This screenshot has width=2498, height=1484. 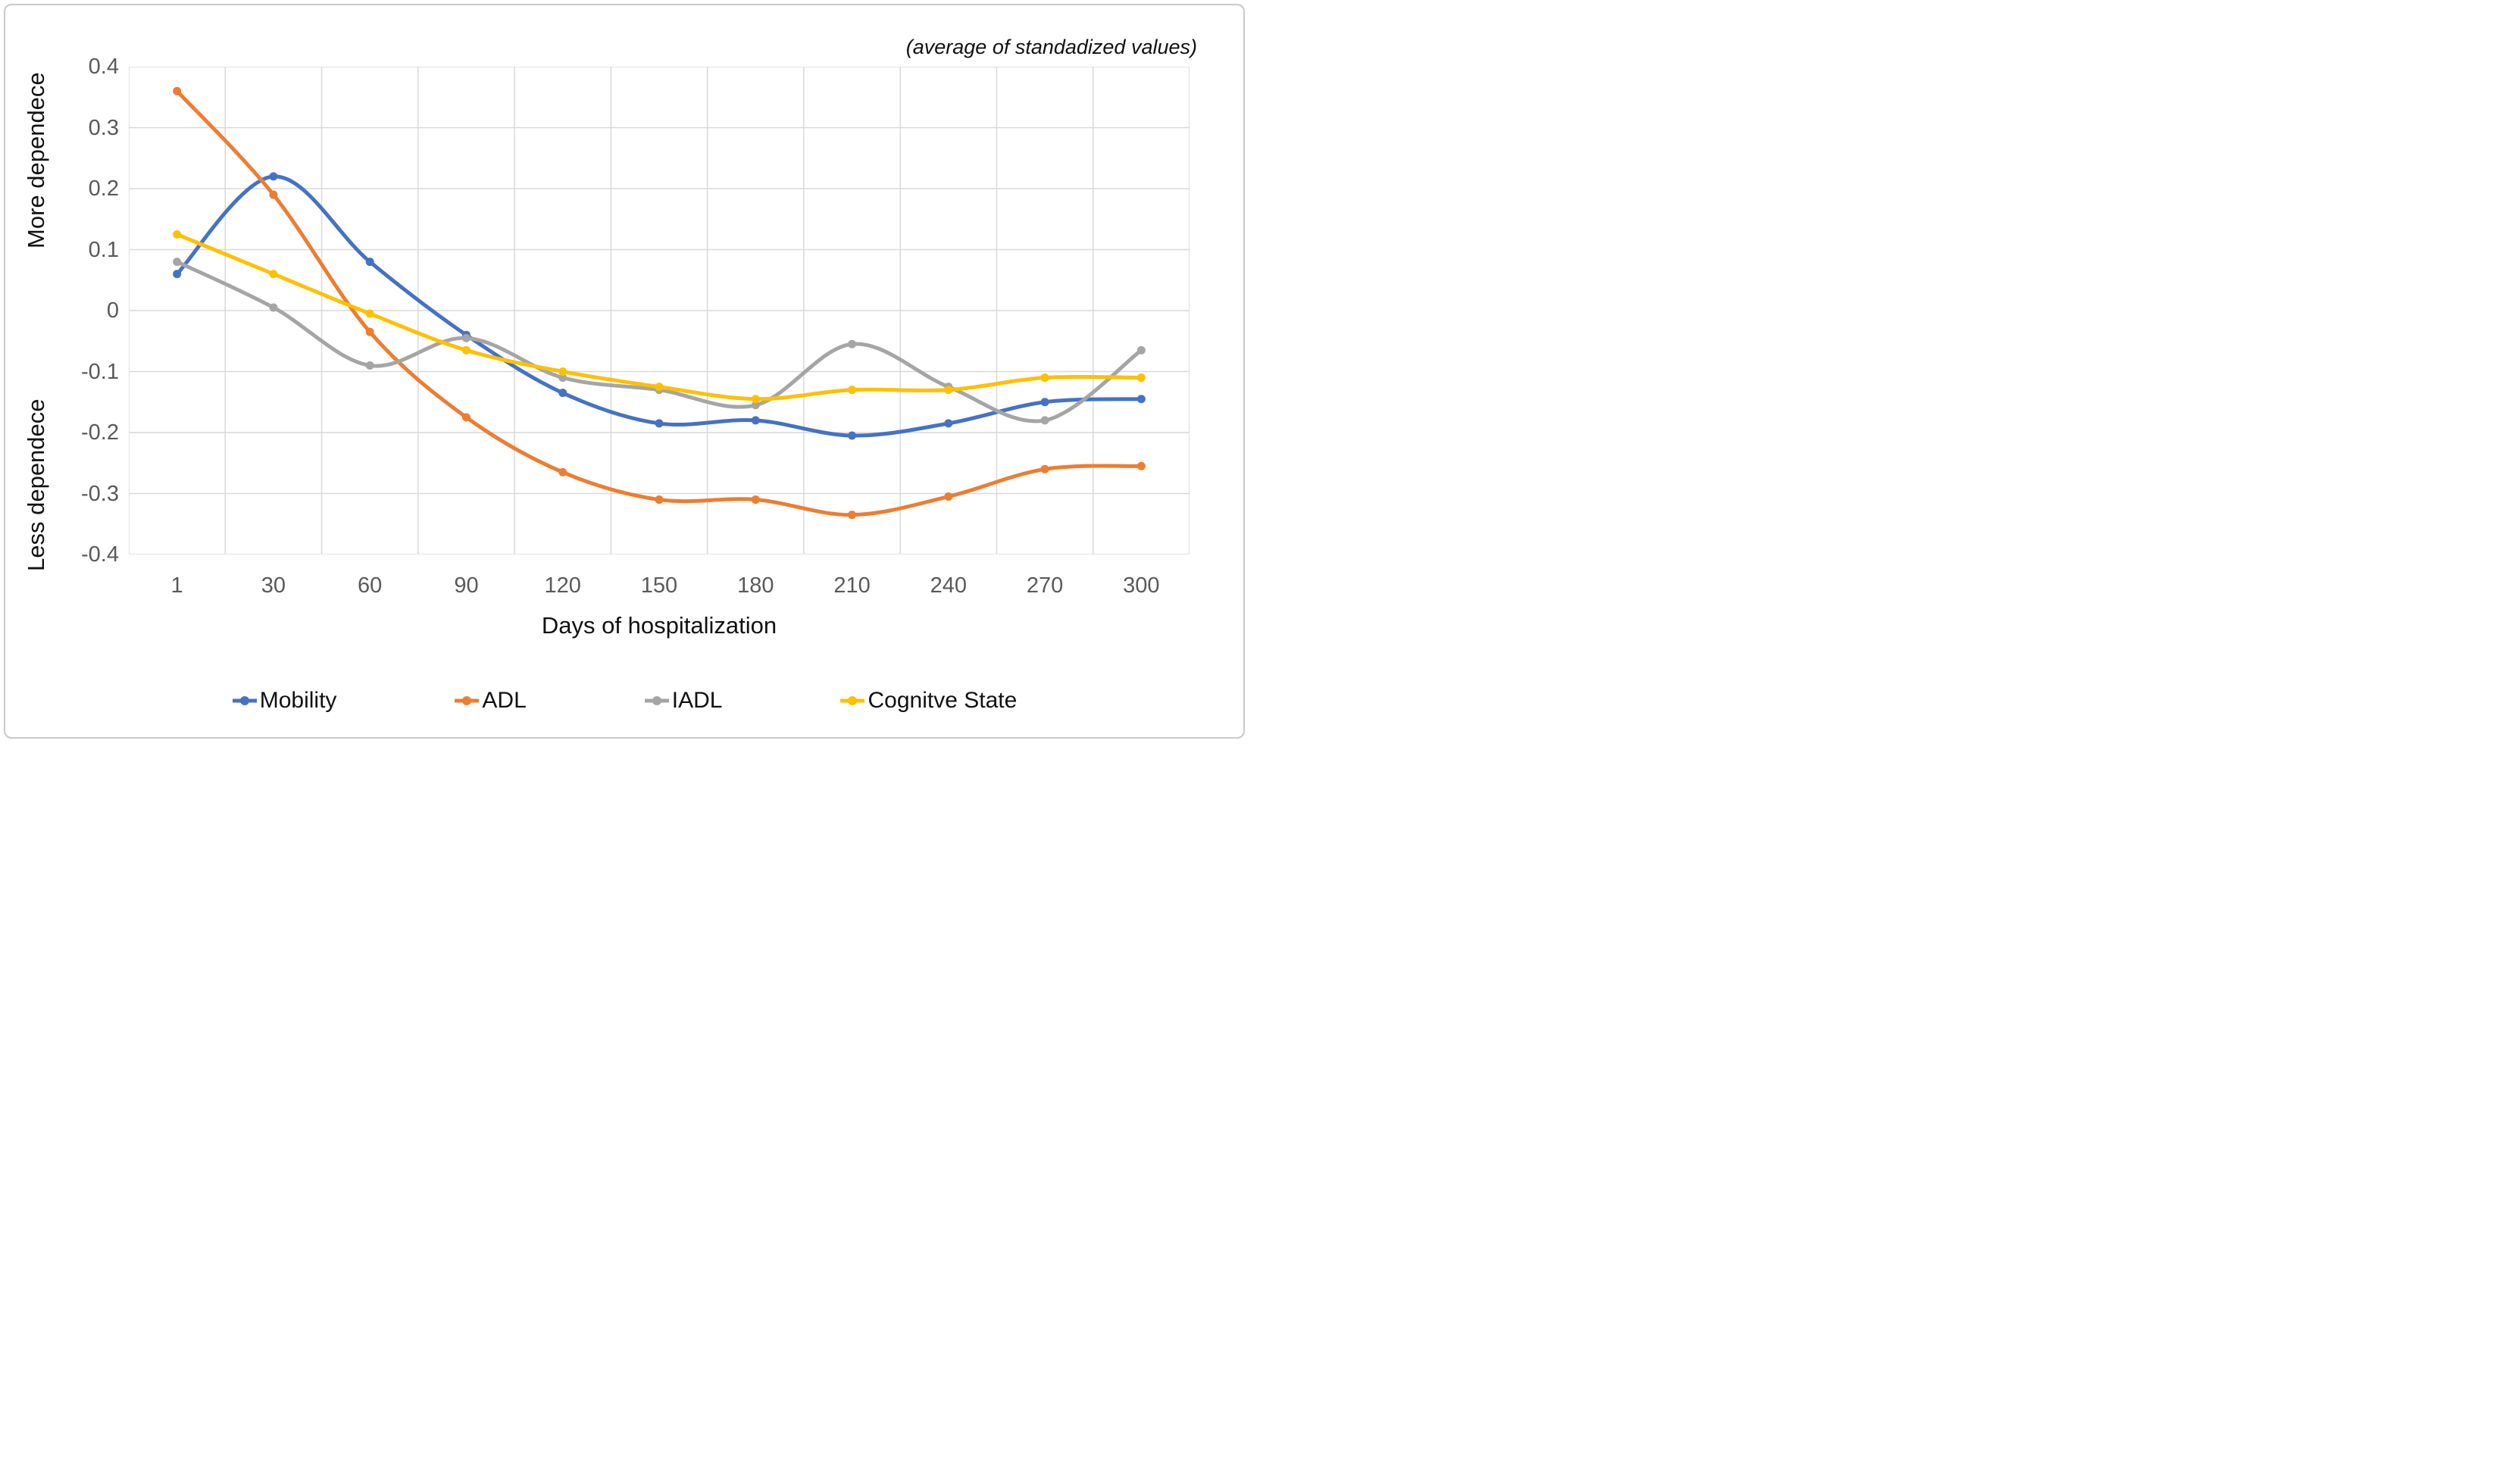 What do you see at coordinates (273, 585) in the screenshot?
I see `x-tick-label: 30` at bounding box center [273, 585].